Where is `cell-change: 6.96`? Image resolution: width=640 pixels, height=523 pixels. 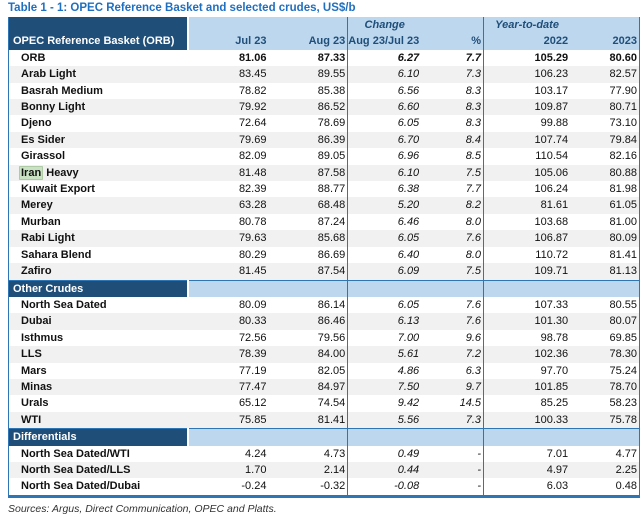 cell-change: 6.96 is located at coordinates (408, 156).